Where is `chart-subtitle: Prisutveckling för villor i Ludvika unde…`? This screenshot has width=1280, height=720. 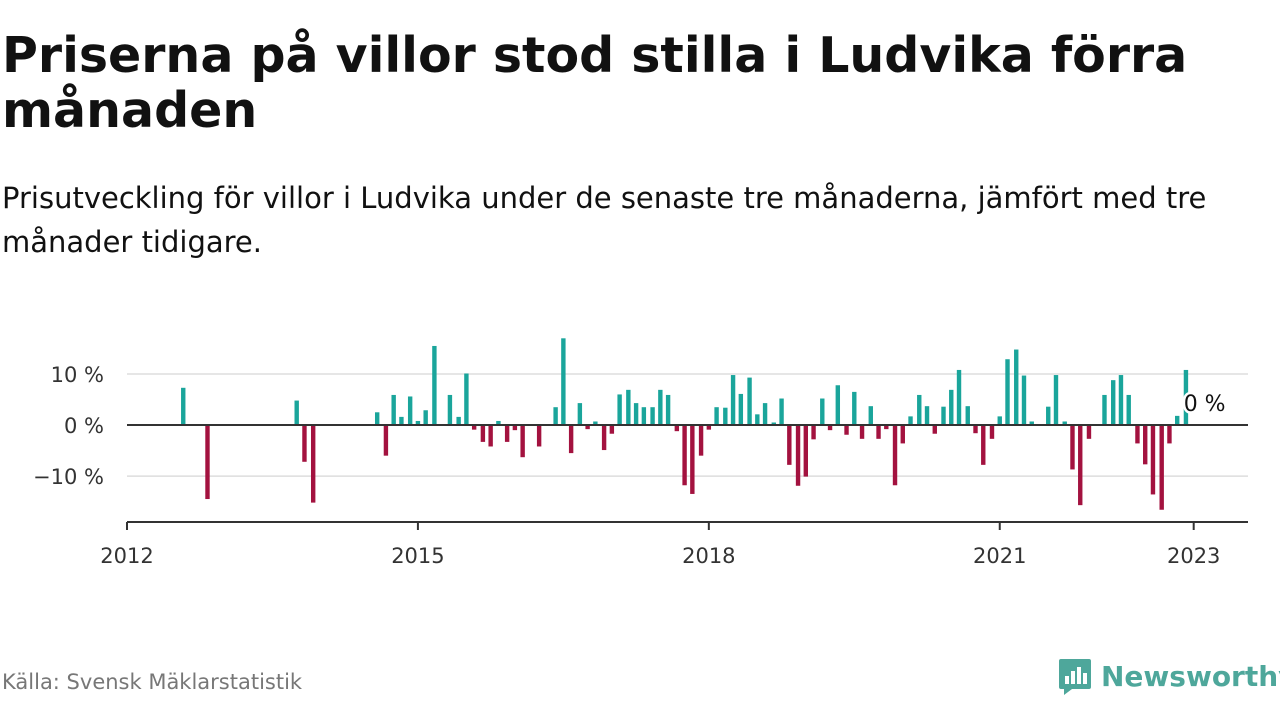 chart-subtitle: Prisutveckling för villor i Ludvika unde… is located at coordinates (604, 220).